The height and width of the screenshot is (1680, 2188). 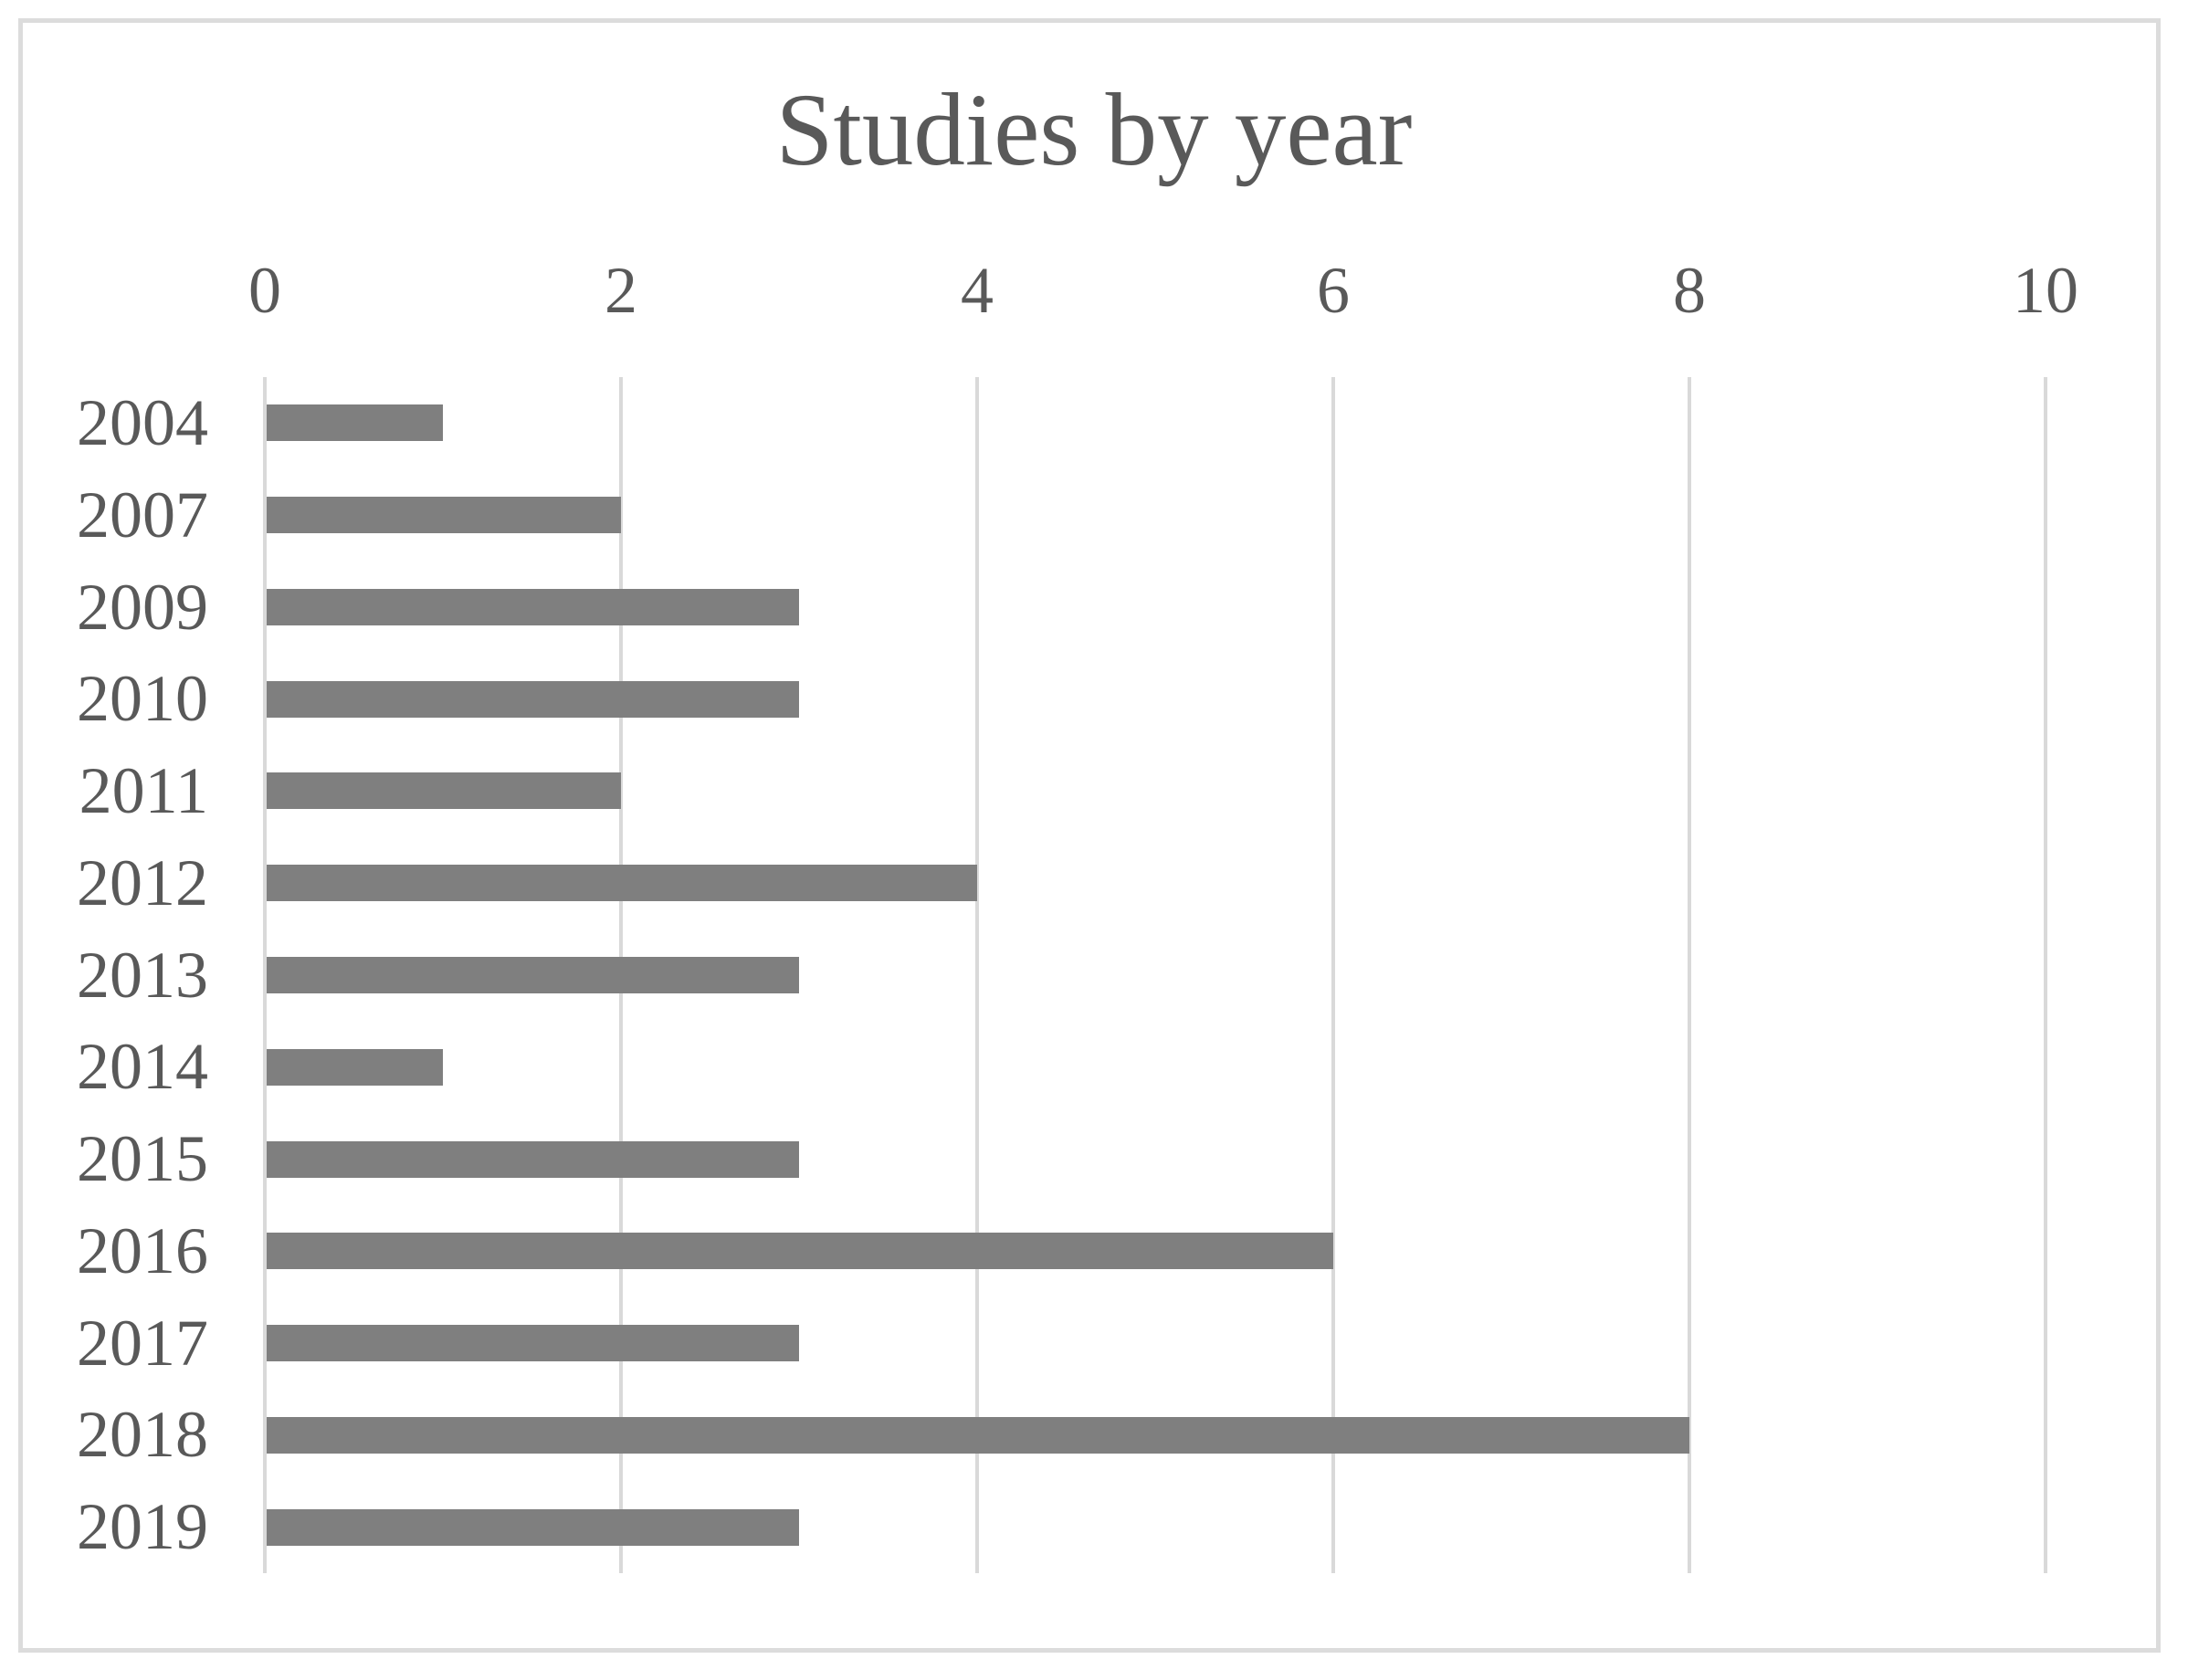 I want to click on x-tick-label: 8, so click(x=1689, y=290).